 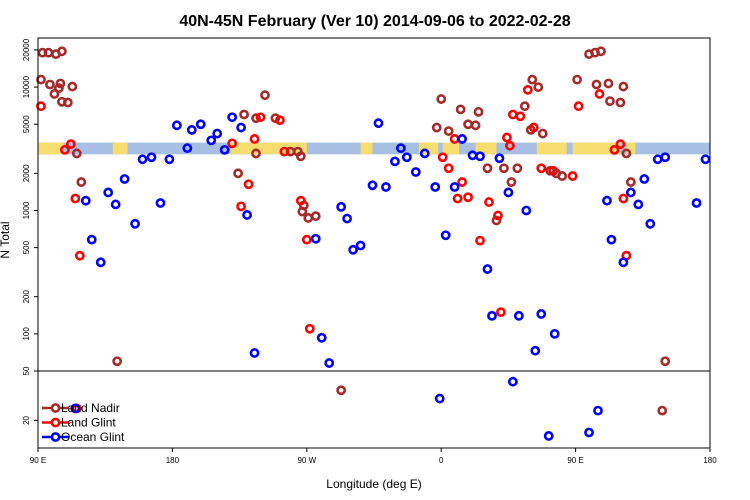 I want to click on x-axis-label: Longitude (deg E), so click(x=373, y=484).